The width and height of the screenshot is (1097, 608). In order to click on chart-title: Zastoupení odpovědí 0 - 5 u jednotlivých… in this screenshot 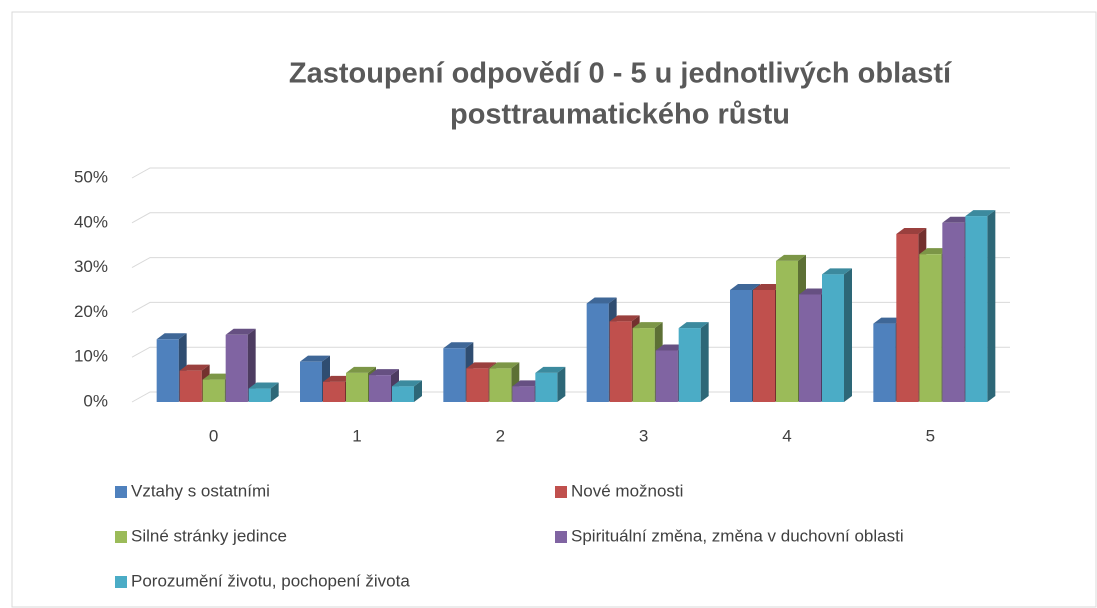, I will do `click(620, 74)`.